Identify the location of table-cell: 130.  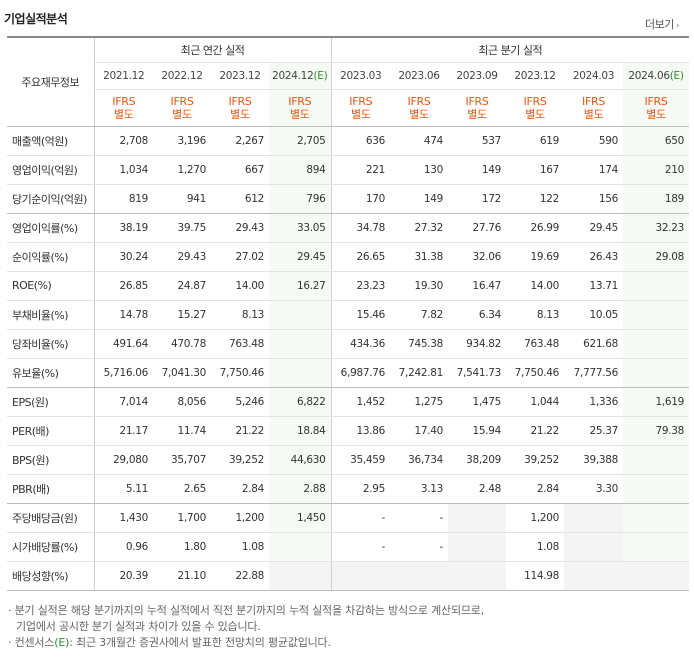
(419, 170).